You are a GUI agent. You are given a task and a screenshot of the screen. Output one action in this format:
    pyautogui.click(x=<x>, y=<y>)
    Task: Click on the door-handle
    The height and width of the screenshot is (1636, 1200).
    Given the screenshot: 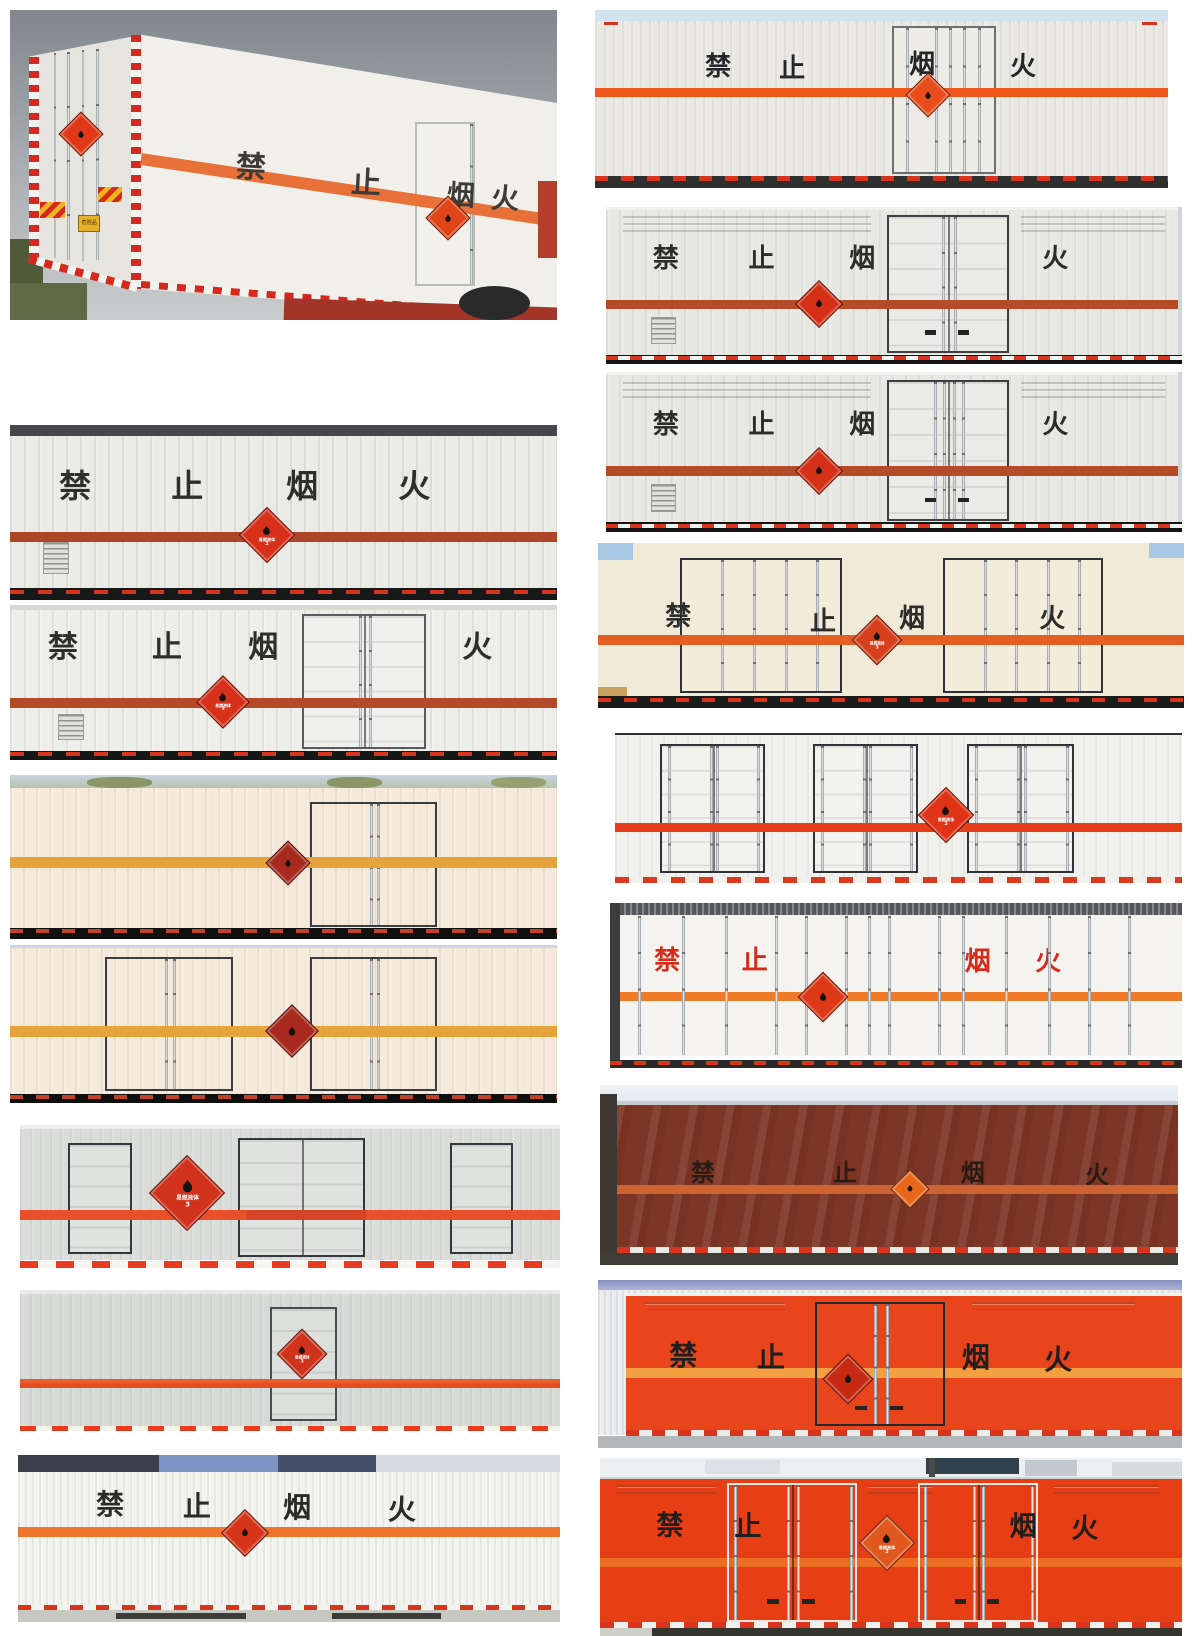 What is the action you would take?
    pyautogui.click(x=930, y=332)
    